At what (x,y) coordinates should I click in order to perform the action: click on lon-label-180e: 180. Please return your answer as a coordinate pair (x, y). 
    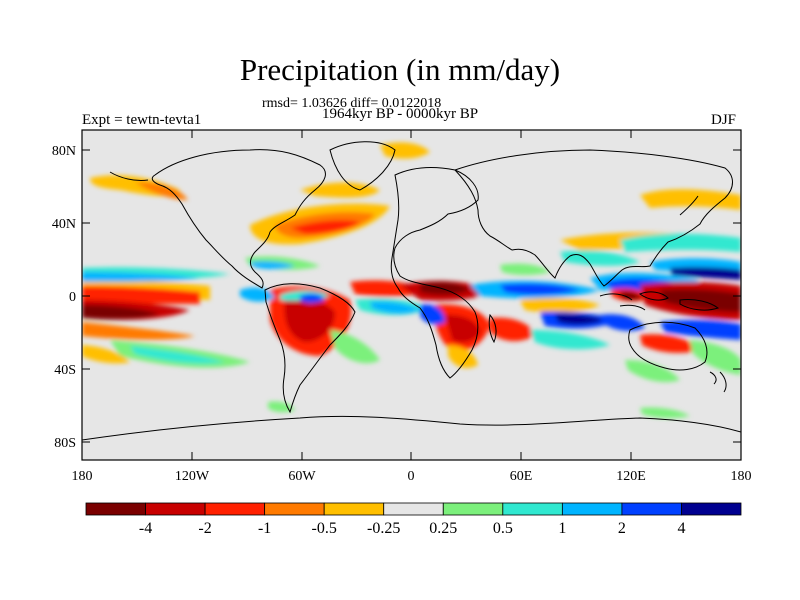
    Looking at the image, I should click on (741, 476).